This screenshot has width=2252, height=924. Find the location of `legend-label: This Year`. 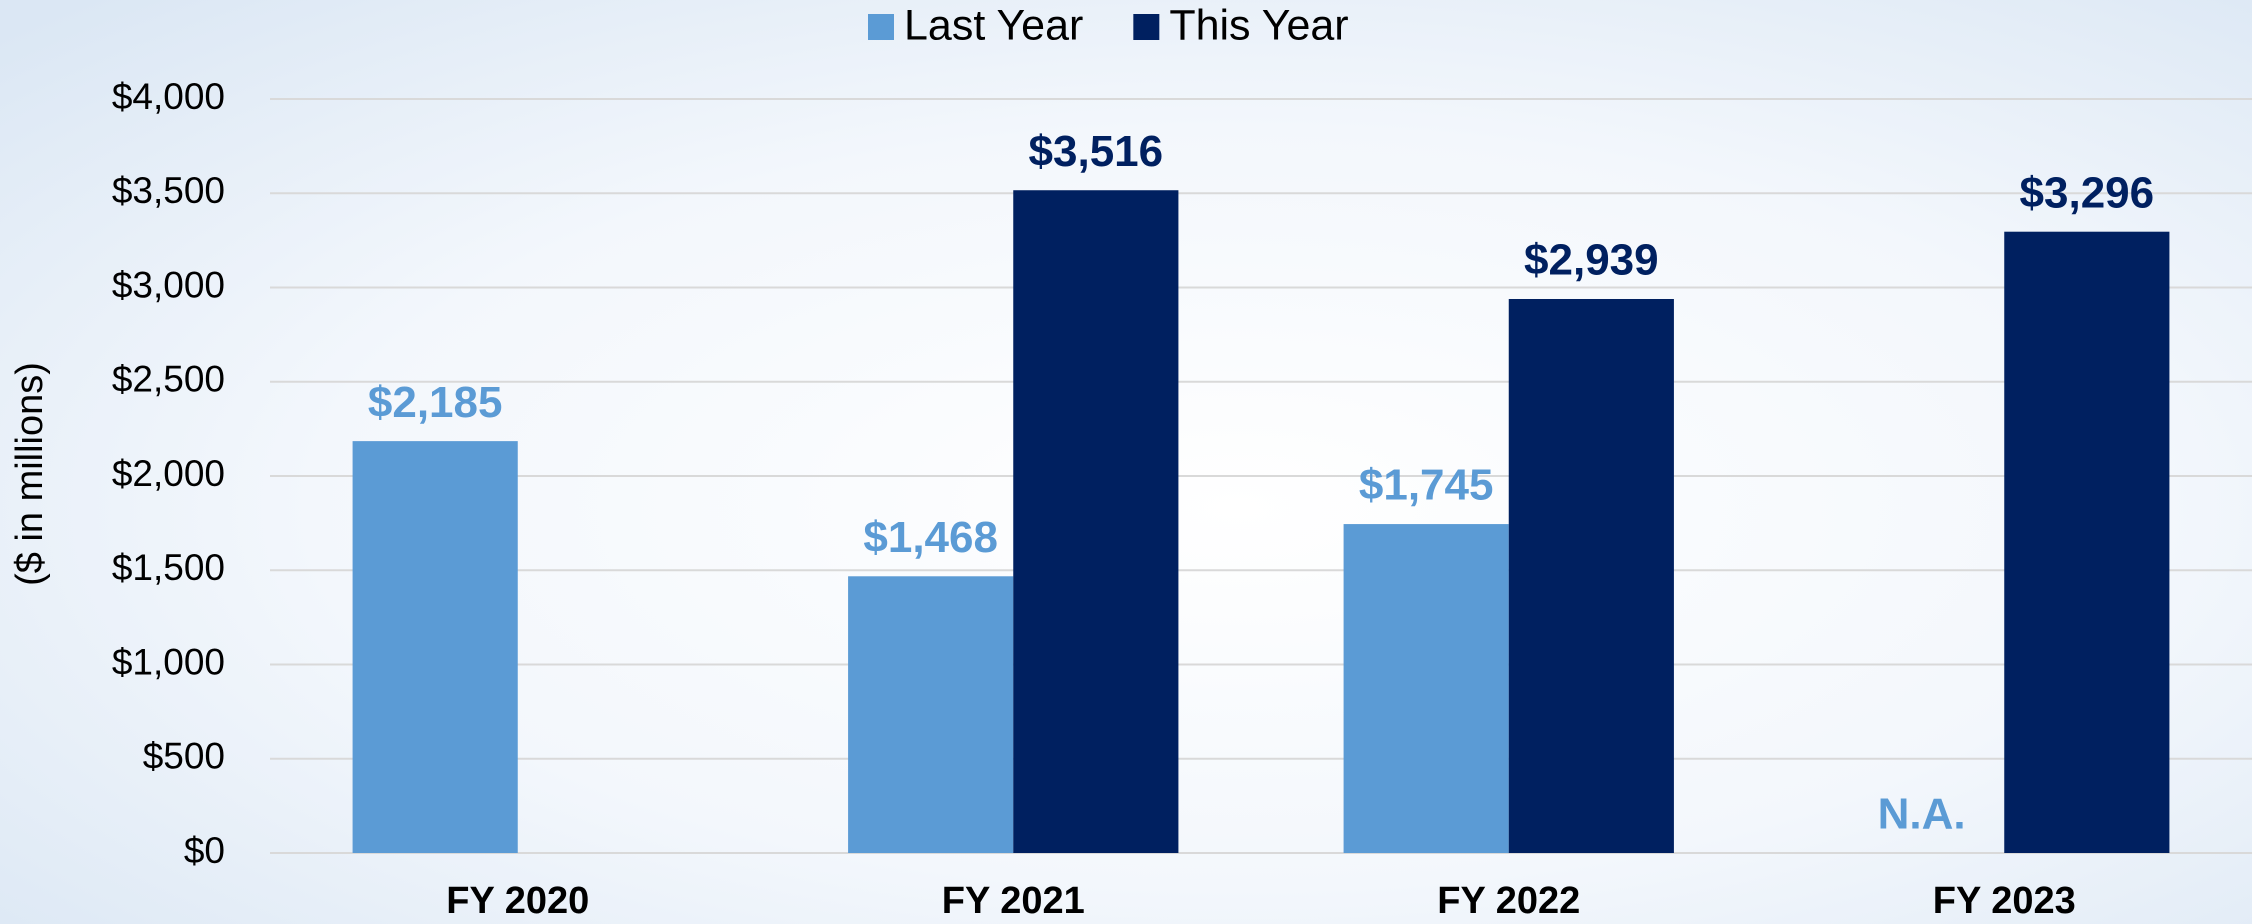

legend-label: This Year is located at coordinates (1258, 25).